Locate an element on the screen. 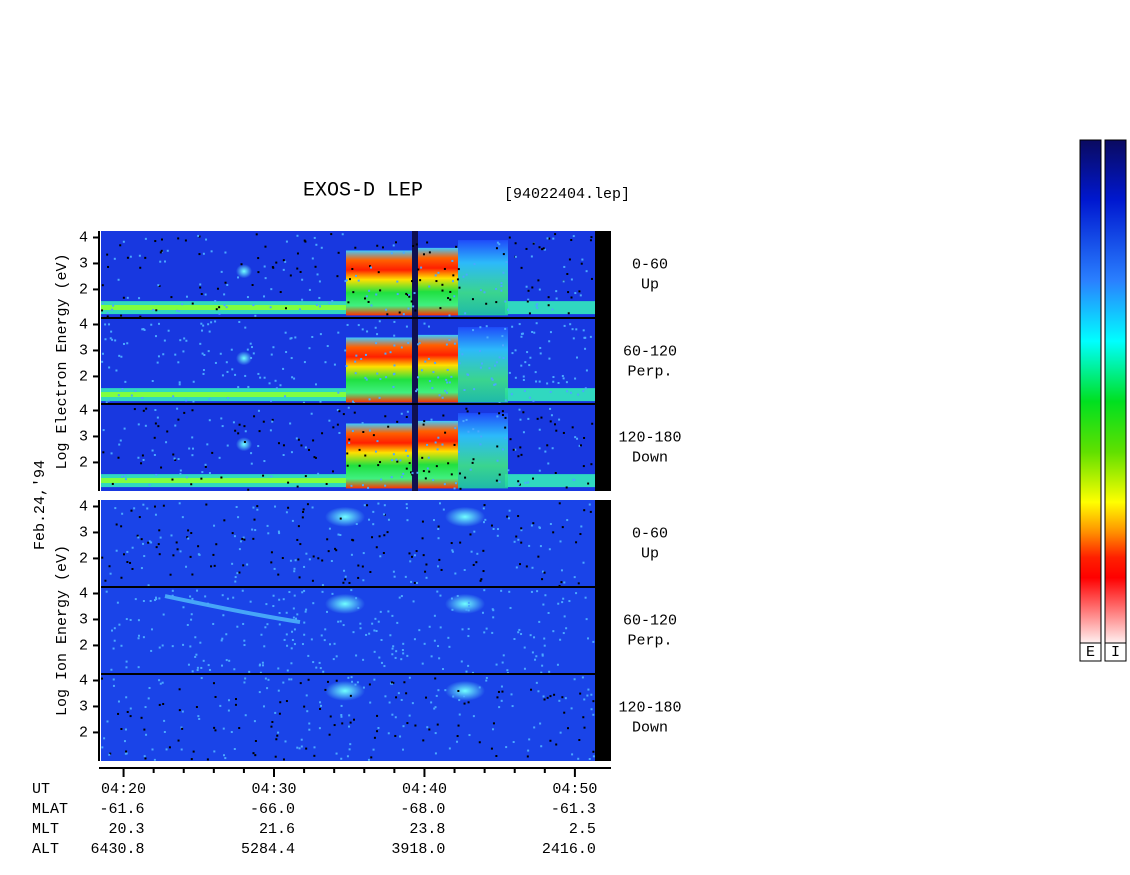 The image size is (1130, 875). gap is located at coordinates (415, 274).